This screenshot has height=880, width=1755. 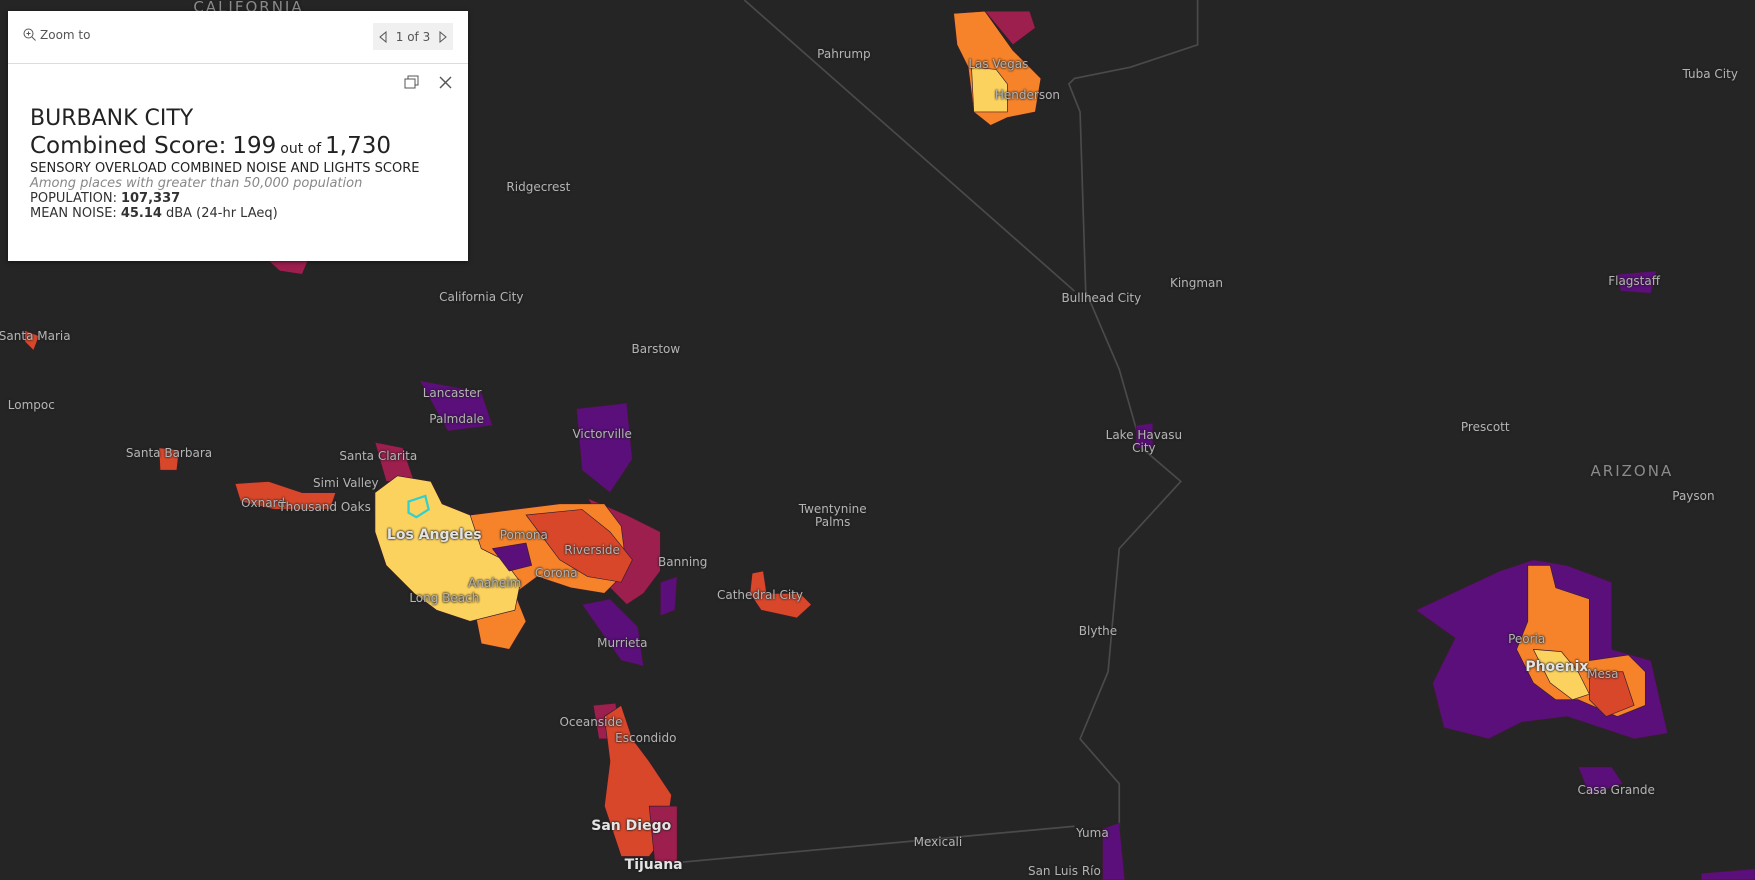 I want to click on score-line: Combined Score: 199 out of 1,730, so click(x=238, y=146).